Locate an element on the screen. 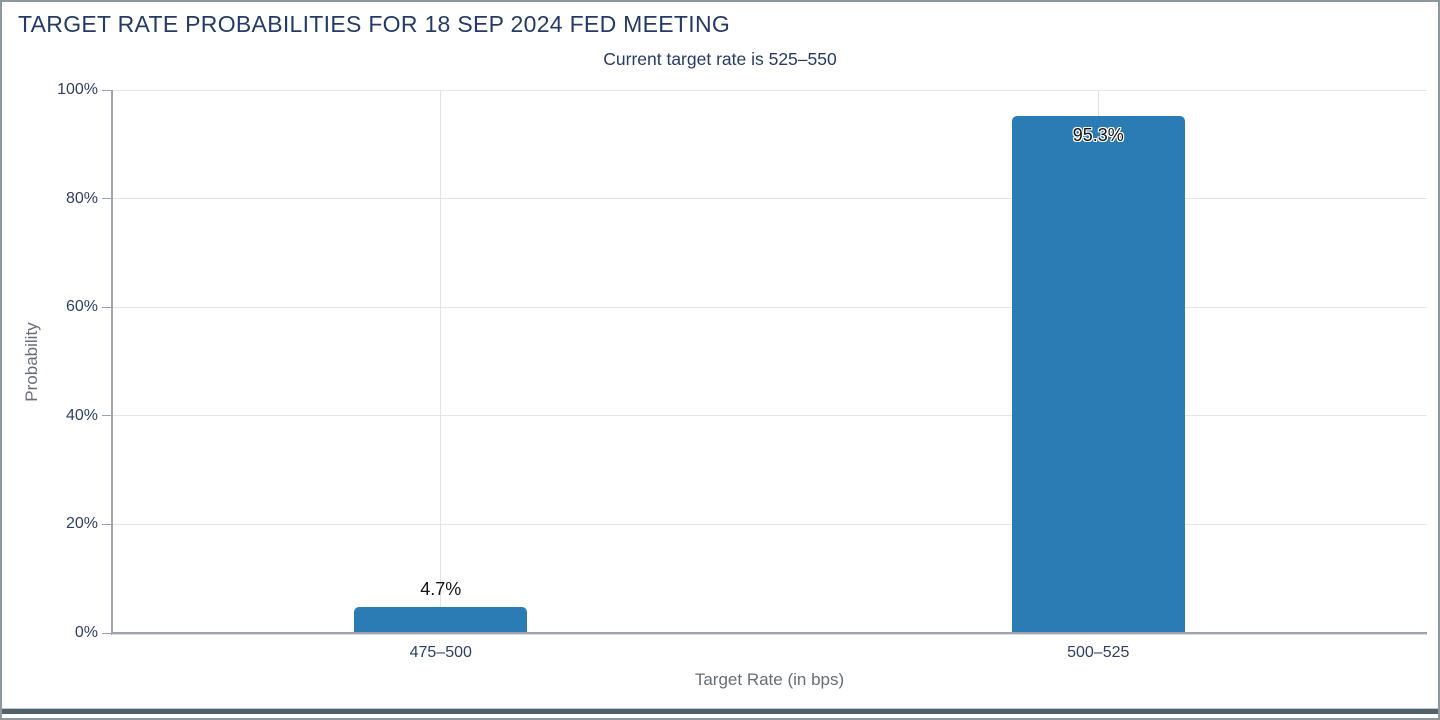 The height and width of the screenshot is (720, 1440). y-tick-label: 60% is located at coordinates (81, 307).